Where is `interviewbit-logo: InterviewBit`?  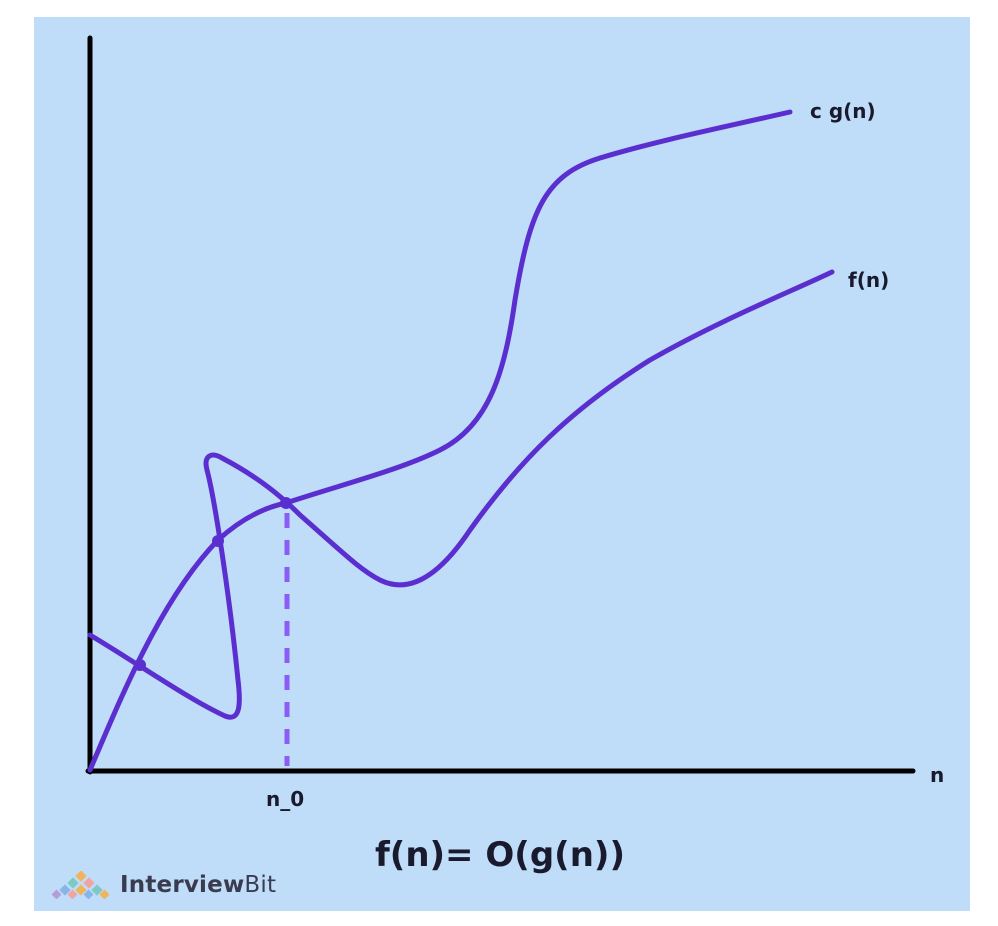 interviewbit-logo: InterviewBit is located at coordinates (162, 885).